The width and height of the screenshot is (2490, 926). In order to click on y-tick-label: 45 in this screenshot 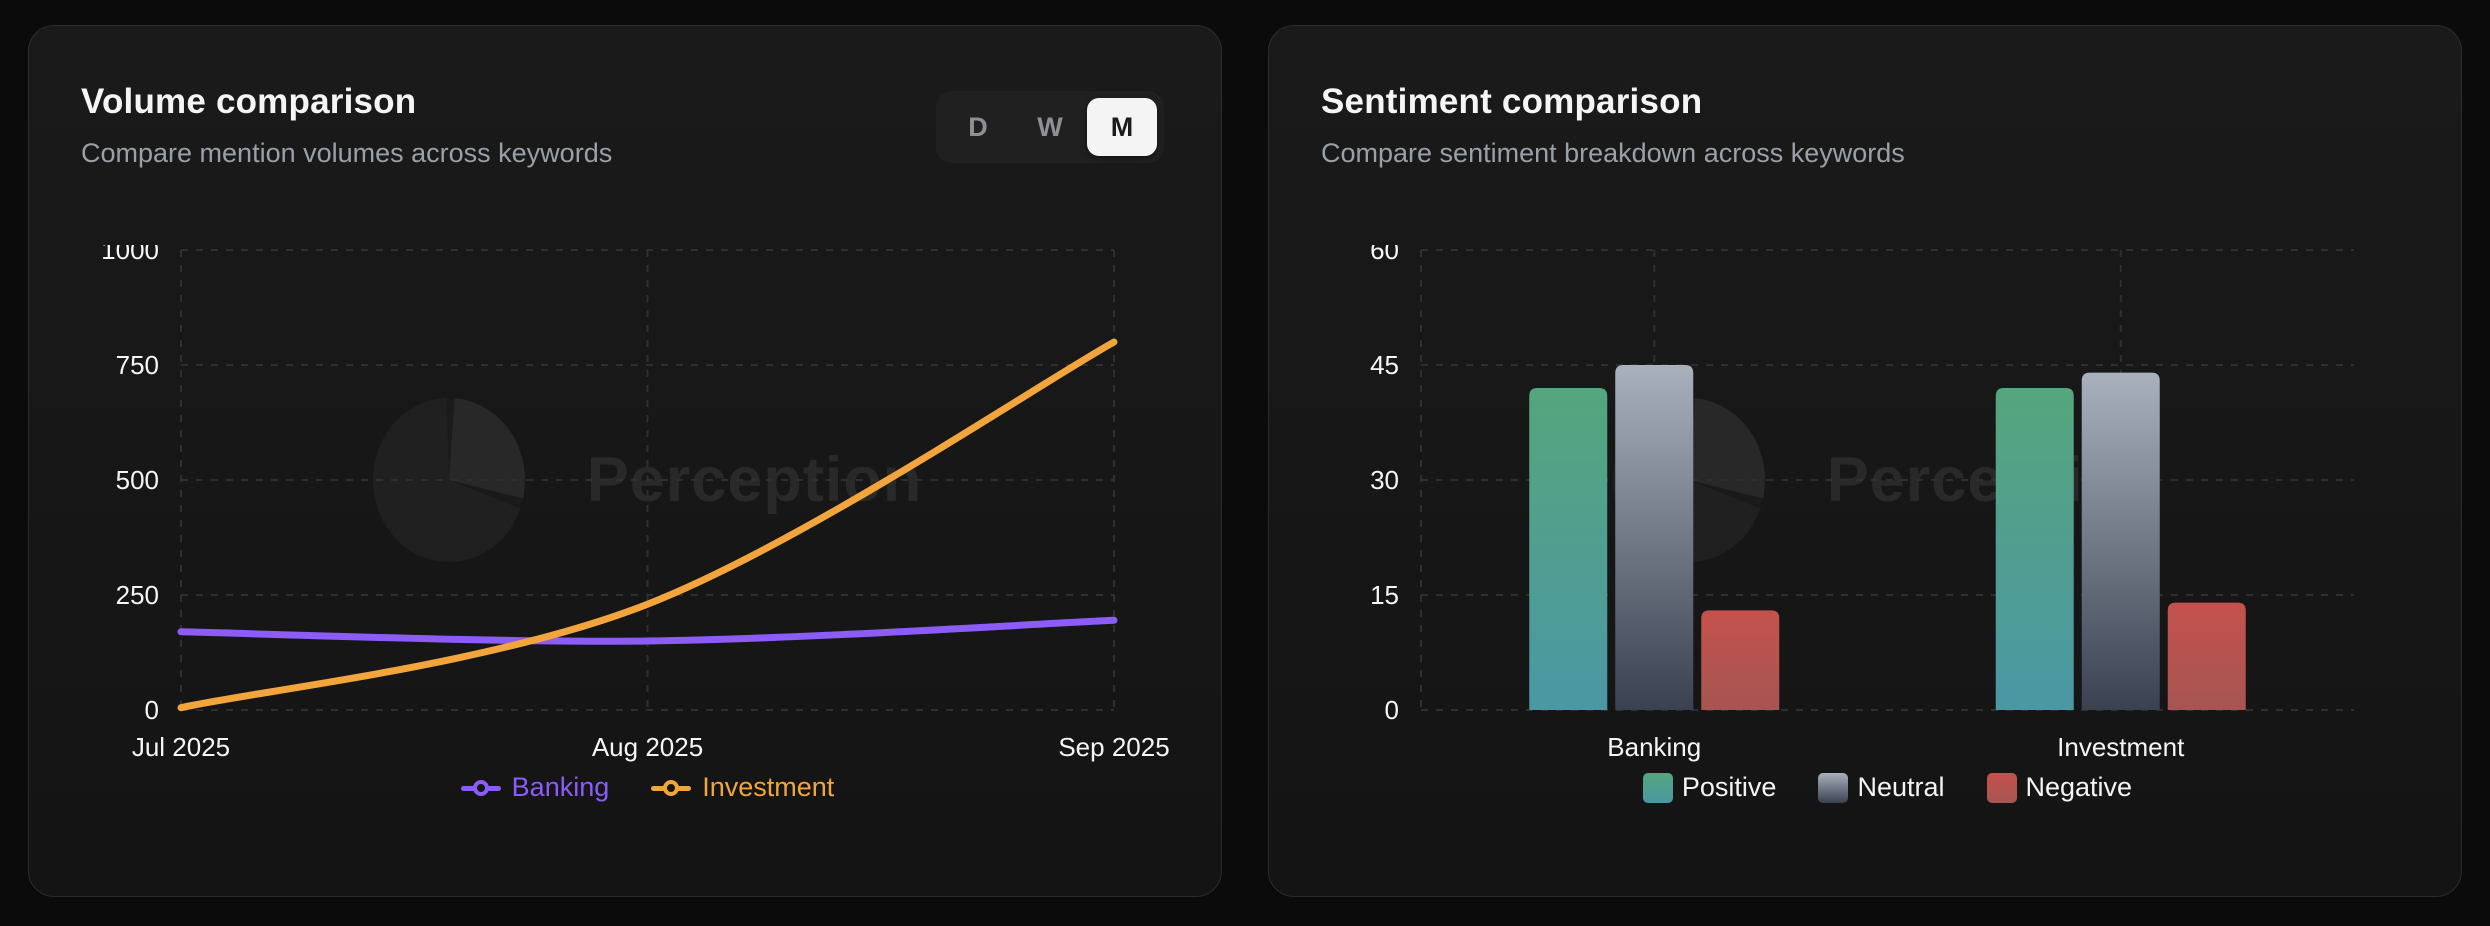, I will do `click(1384, 365)`.